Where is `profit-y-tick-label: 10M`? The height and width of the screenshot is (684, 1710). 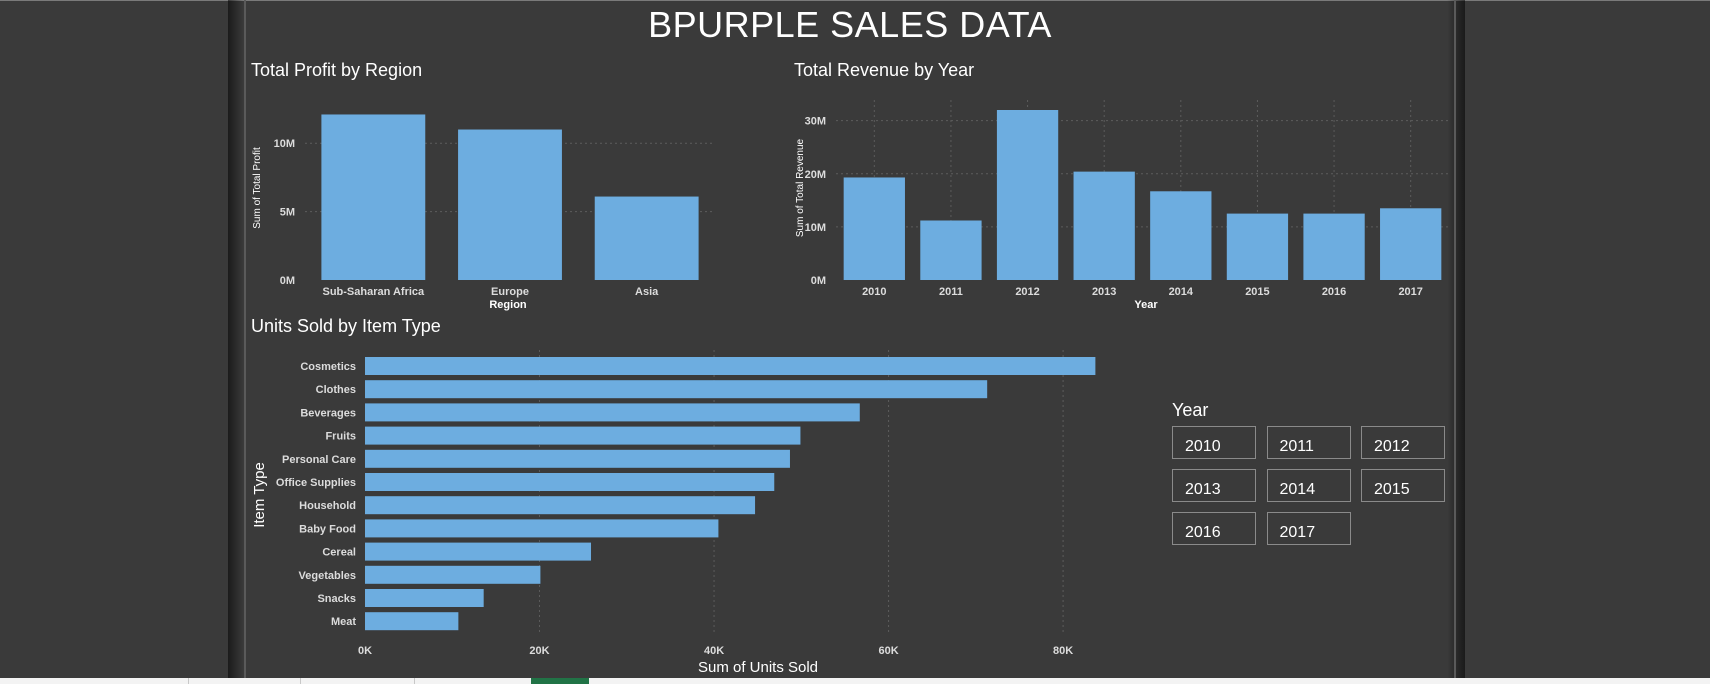
profit-y-tick-label: 10M is located at coordinates (284, 144).